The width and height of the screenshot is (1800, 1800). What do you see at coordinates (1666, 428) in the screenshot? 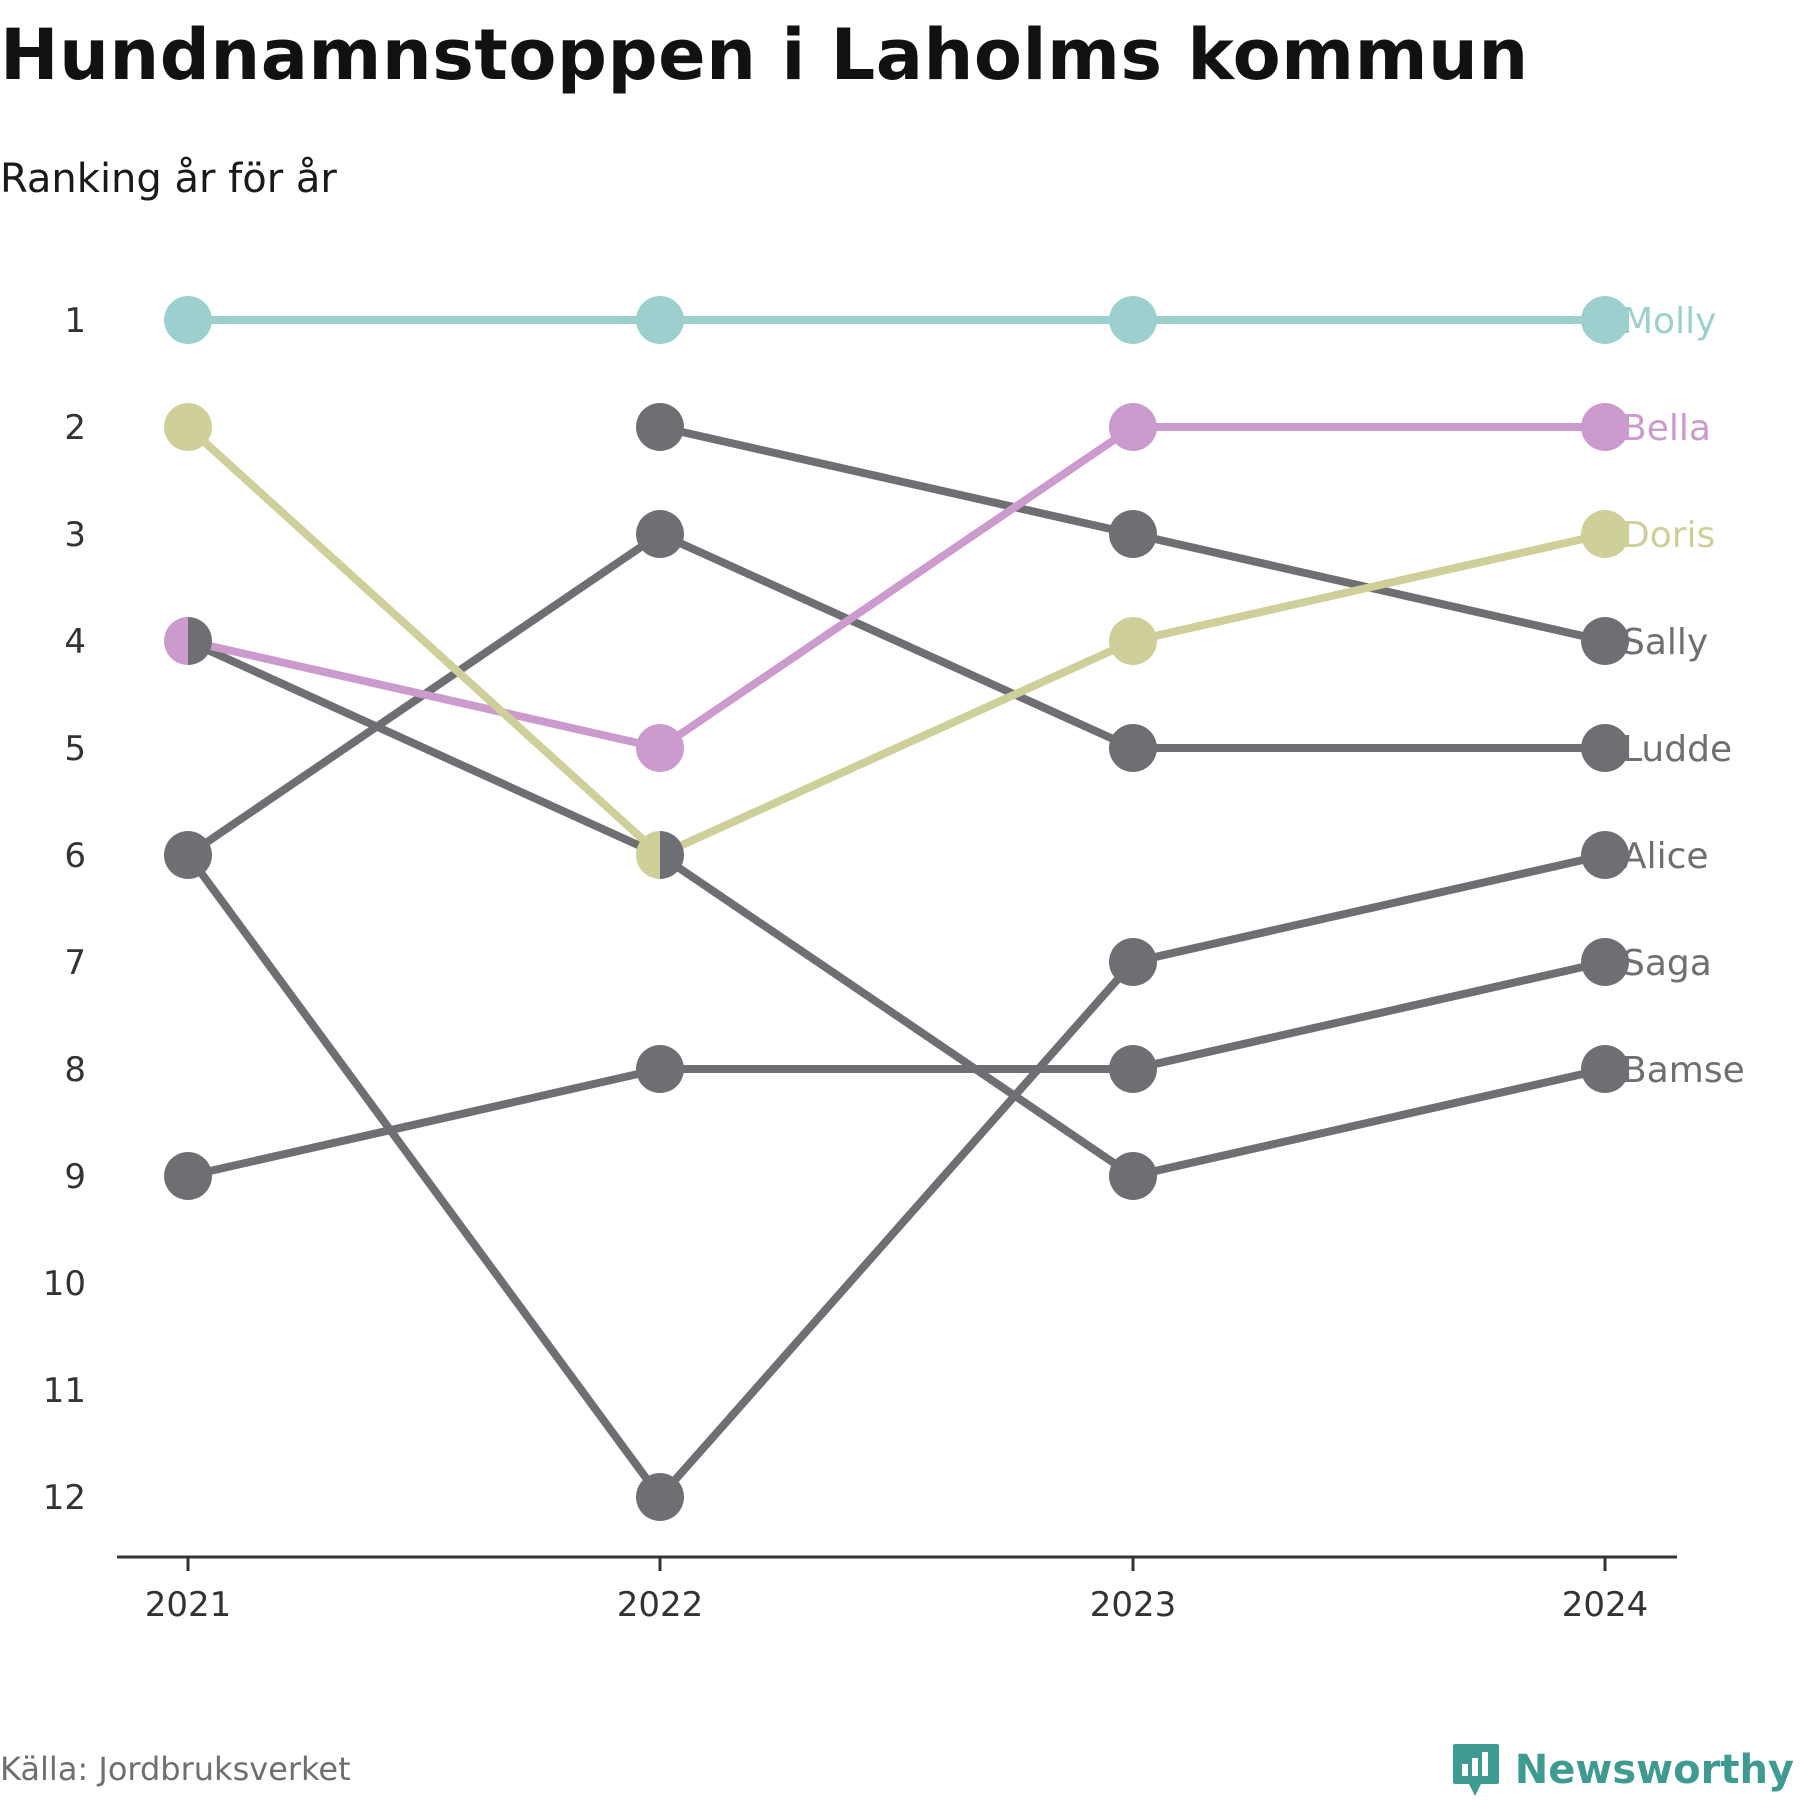
I see `series-label: Bella` at bounding box center [1666, 428].